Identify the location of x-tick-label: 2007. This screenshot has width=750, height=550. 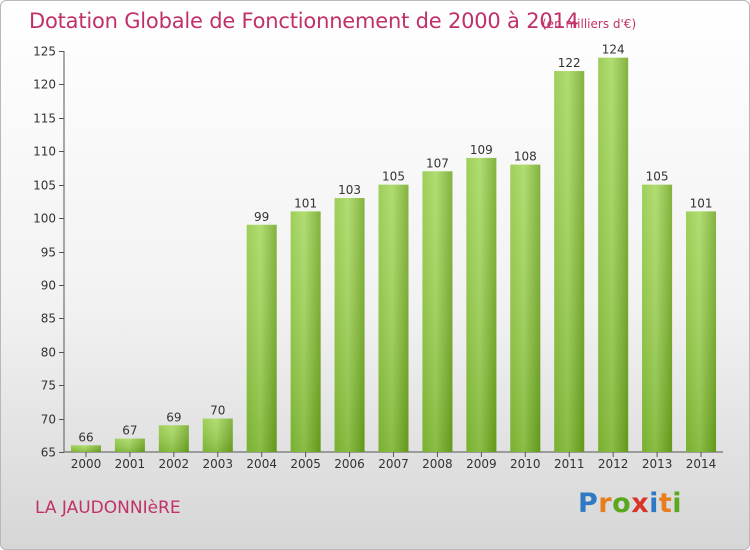
(393, 464).